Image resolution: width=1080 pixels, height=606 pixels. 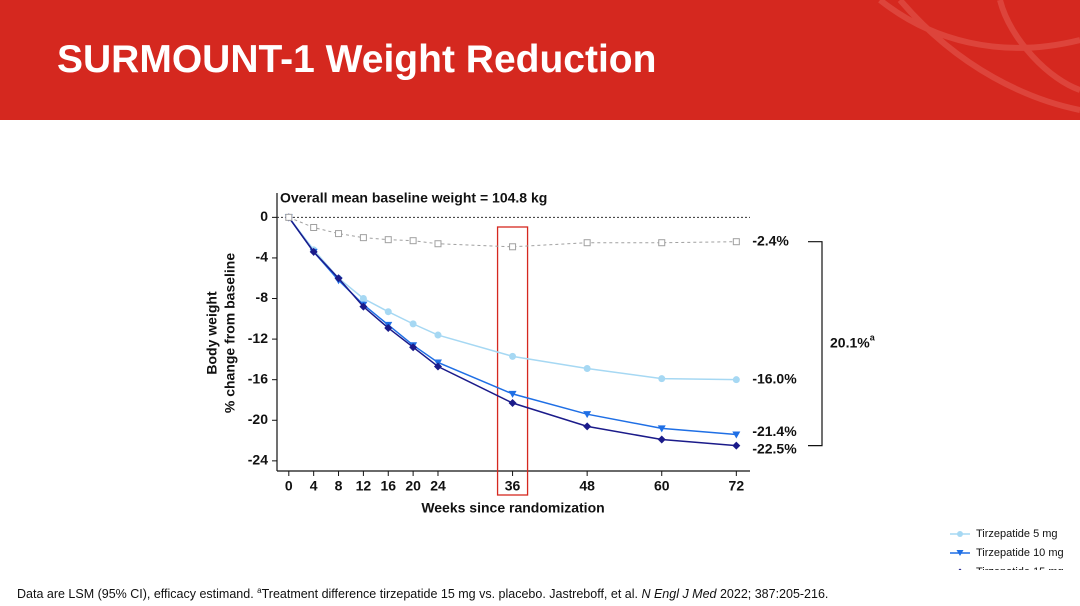 I want to click on y-tick-label: -24, so click(x=258, y=460).